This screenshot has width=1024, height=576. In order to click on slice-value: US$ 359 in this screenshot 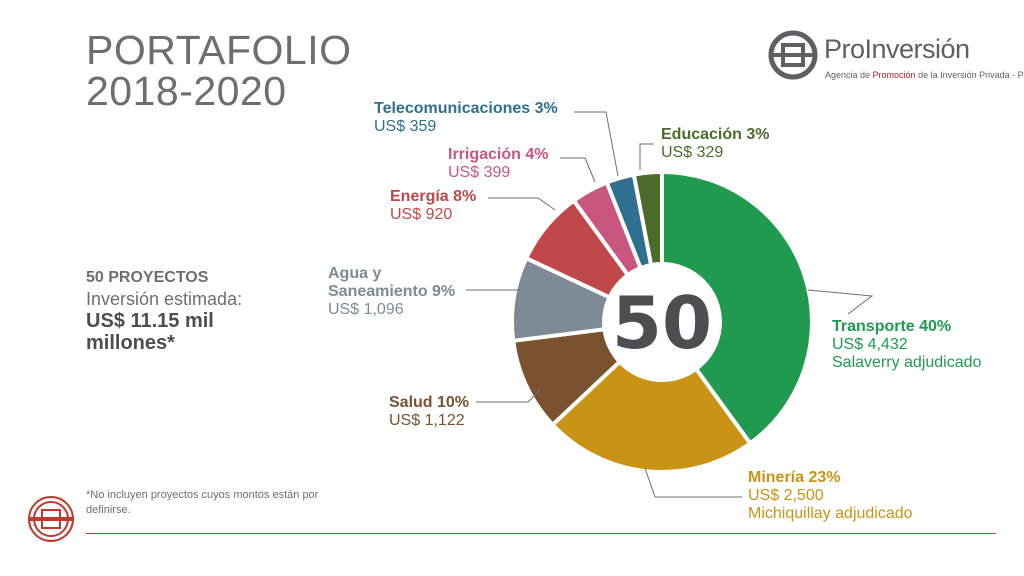, I will do `click(405, 126)`.